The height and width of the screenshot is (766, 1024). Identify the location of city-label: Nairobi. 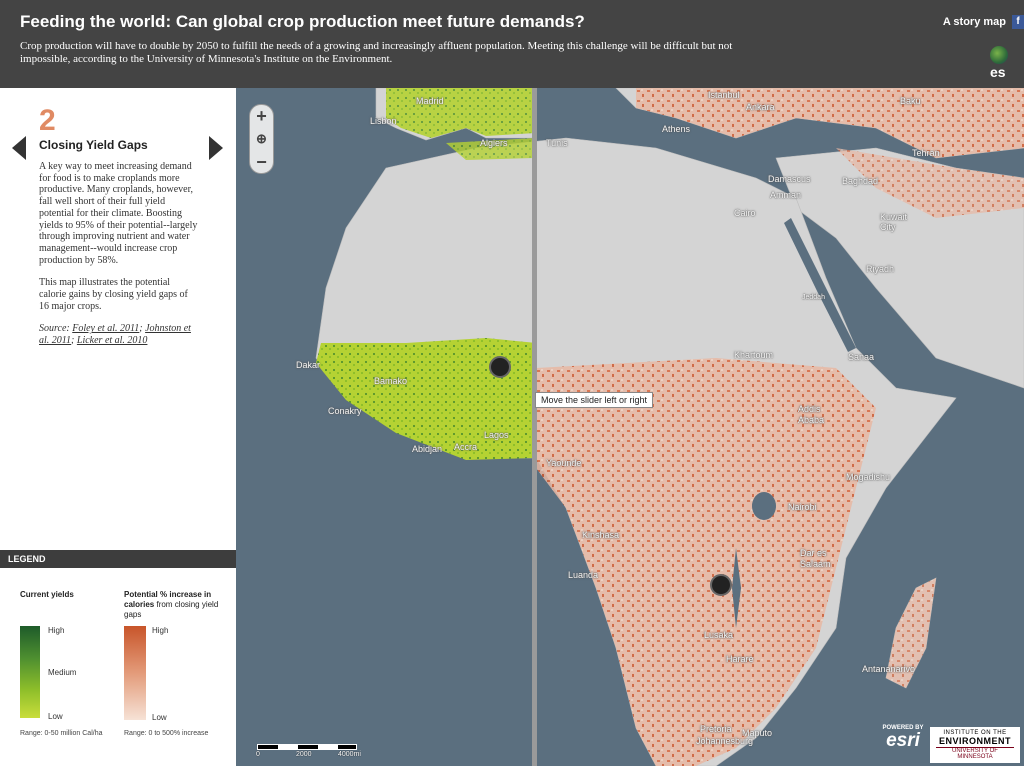
(802, 507).